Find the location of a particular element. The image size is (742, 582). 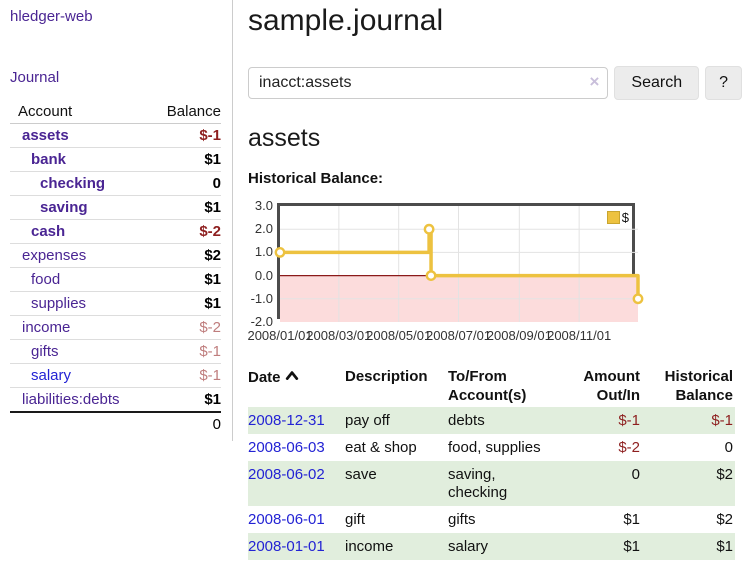

amount-column-header: Amount Out/In is located at coordinates (607, 386).